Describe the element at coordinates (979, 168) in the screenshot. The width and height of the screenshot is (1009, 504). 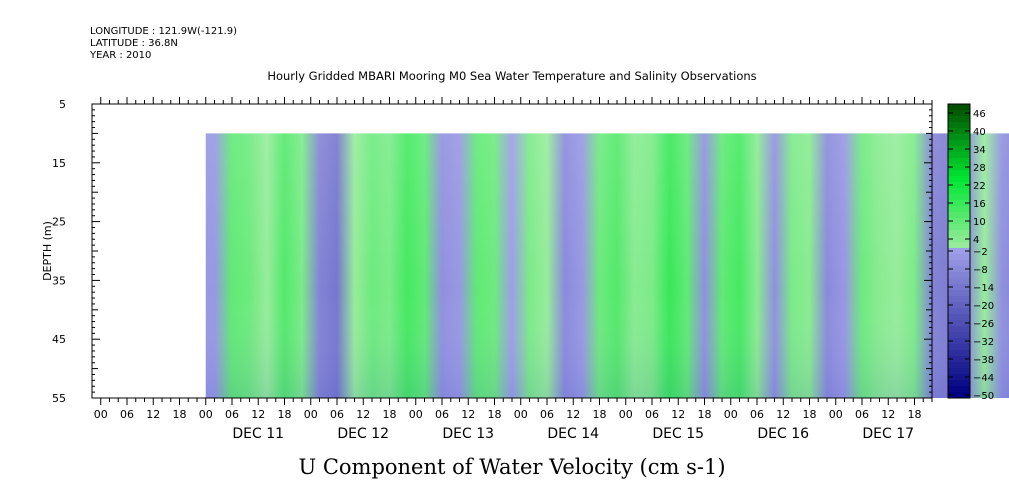
I see `colorbar-label: 28` at that location.